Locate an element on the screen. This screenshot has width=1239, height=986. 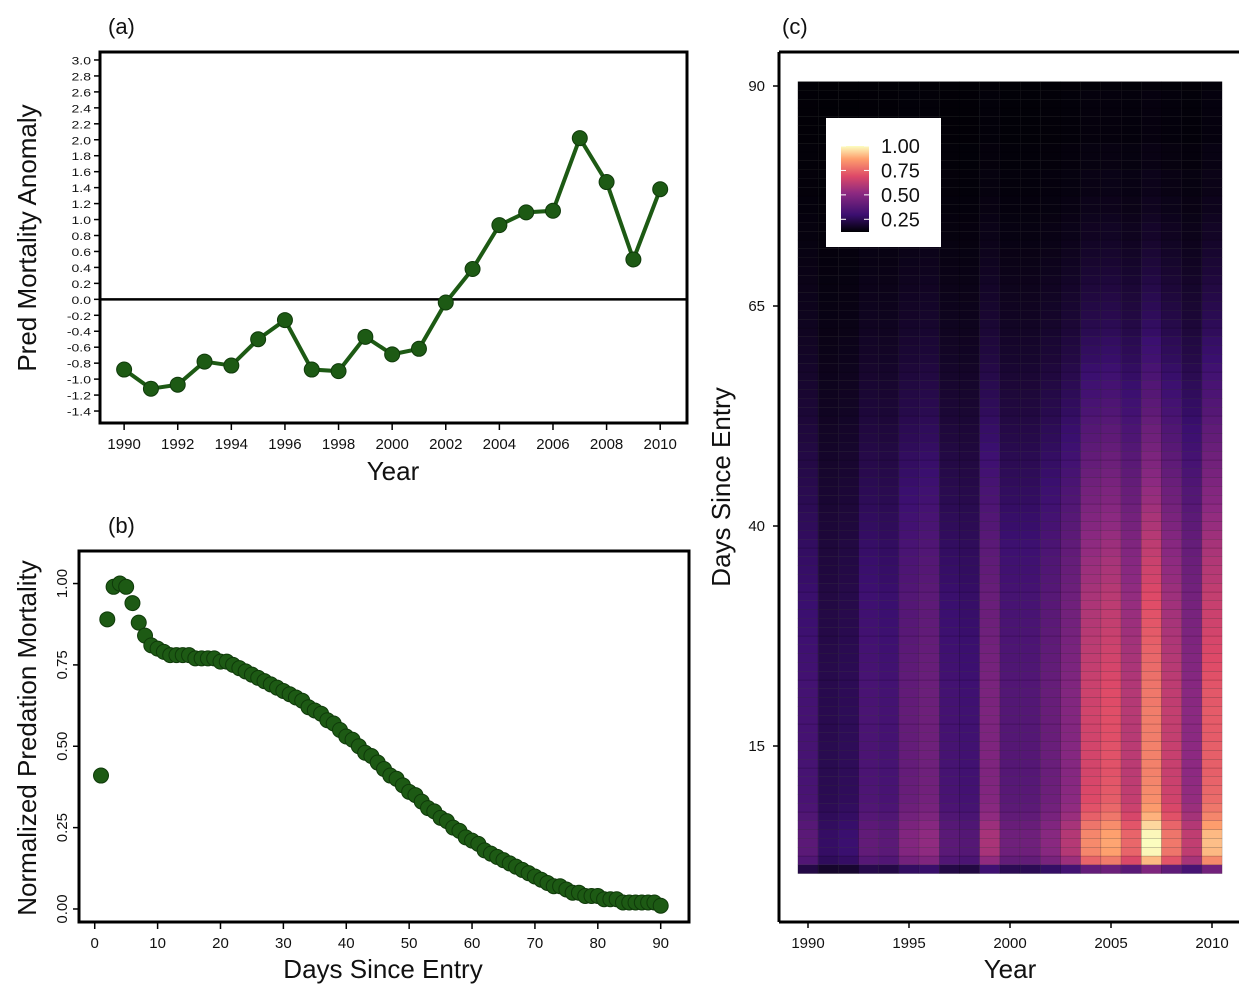
panel-b-xtick-label: 60 is located at coordinates (472, 943).